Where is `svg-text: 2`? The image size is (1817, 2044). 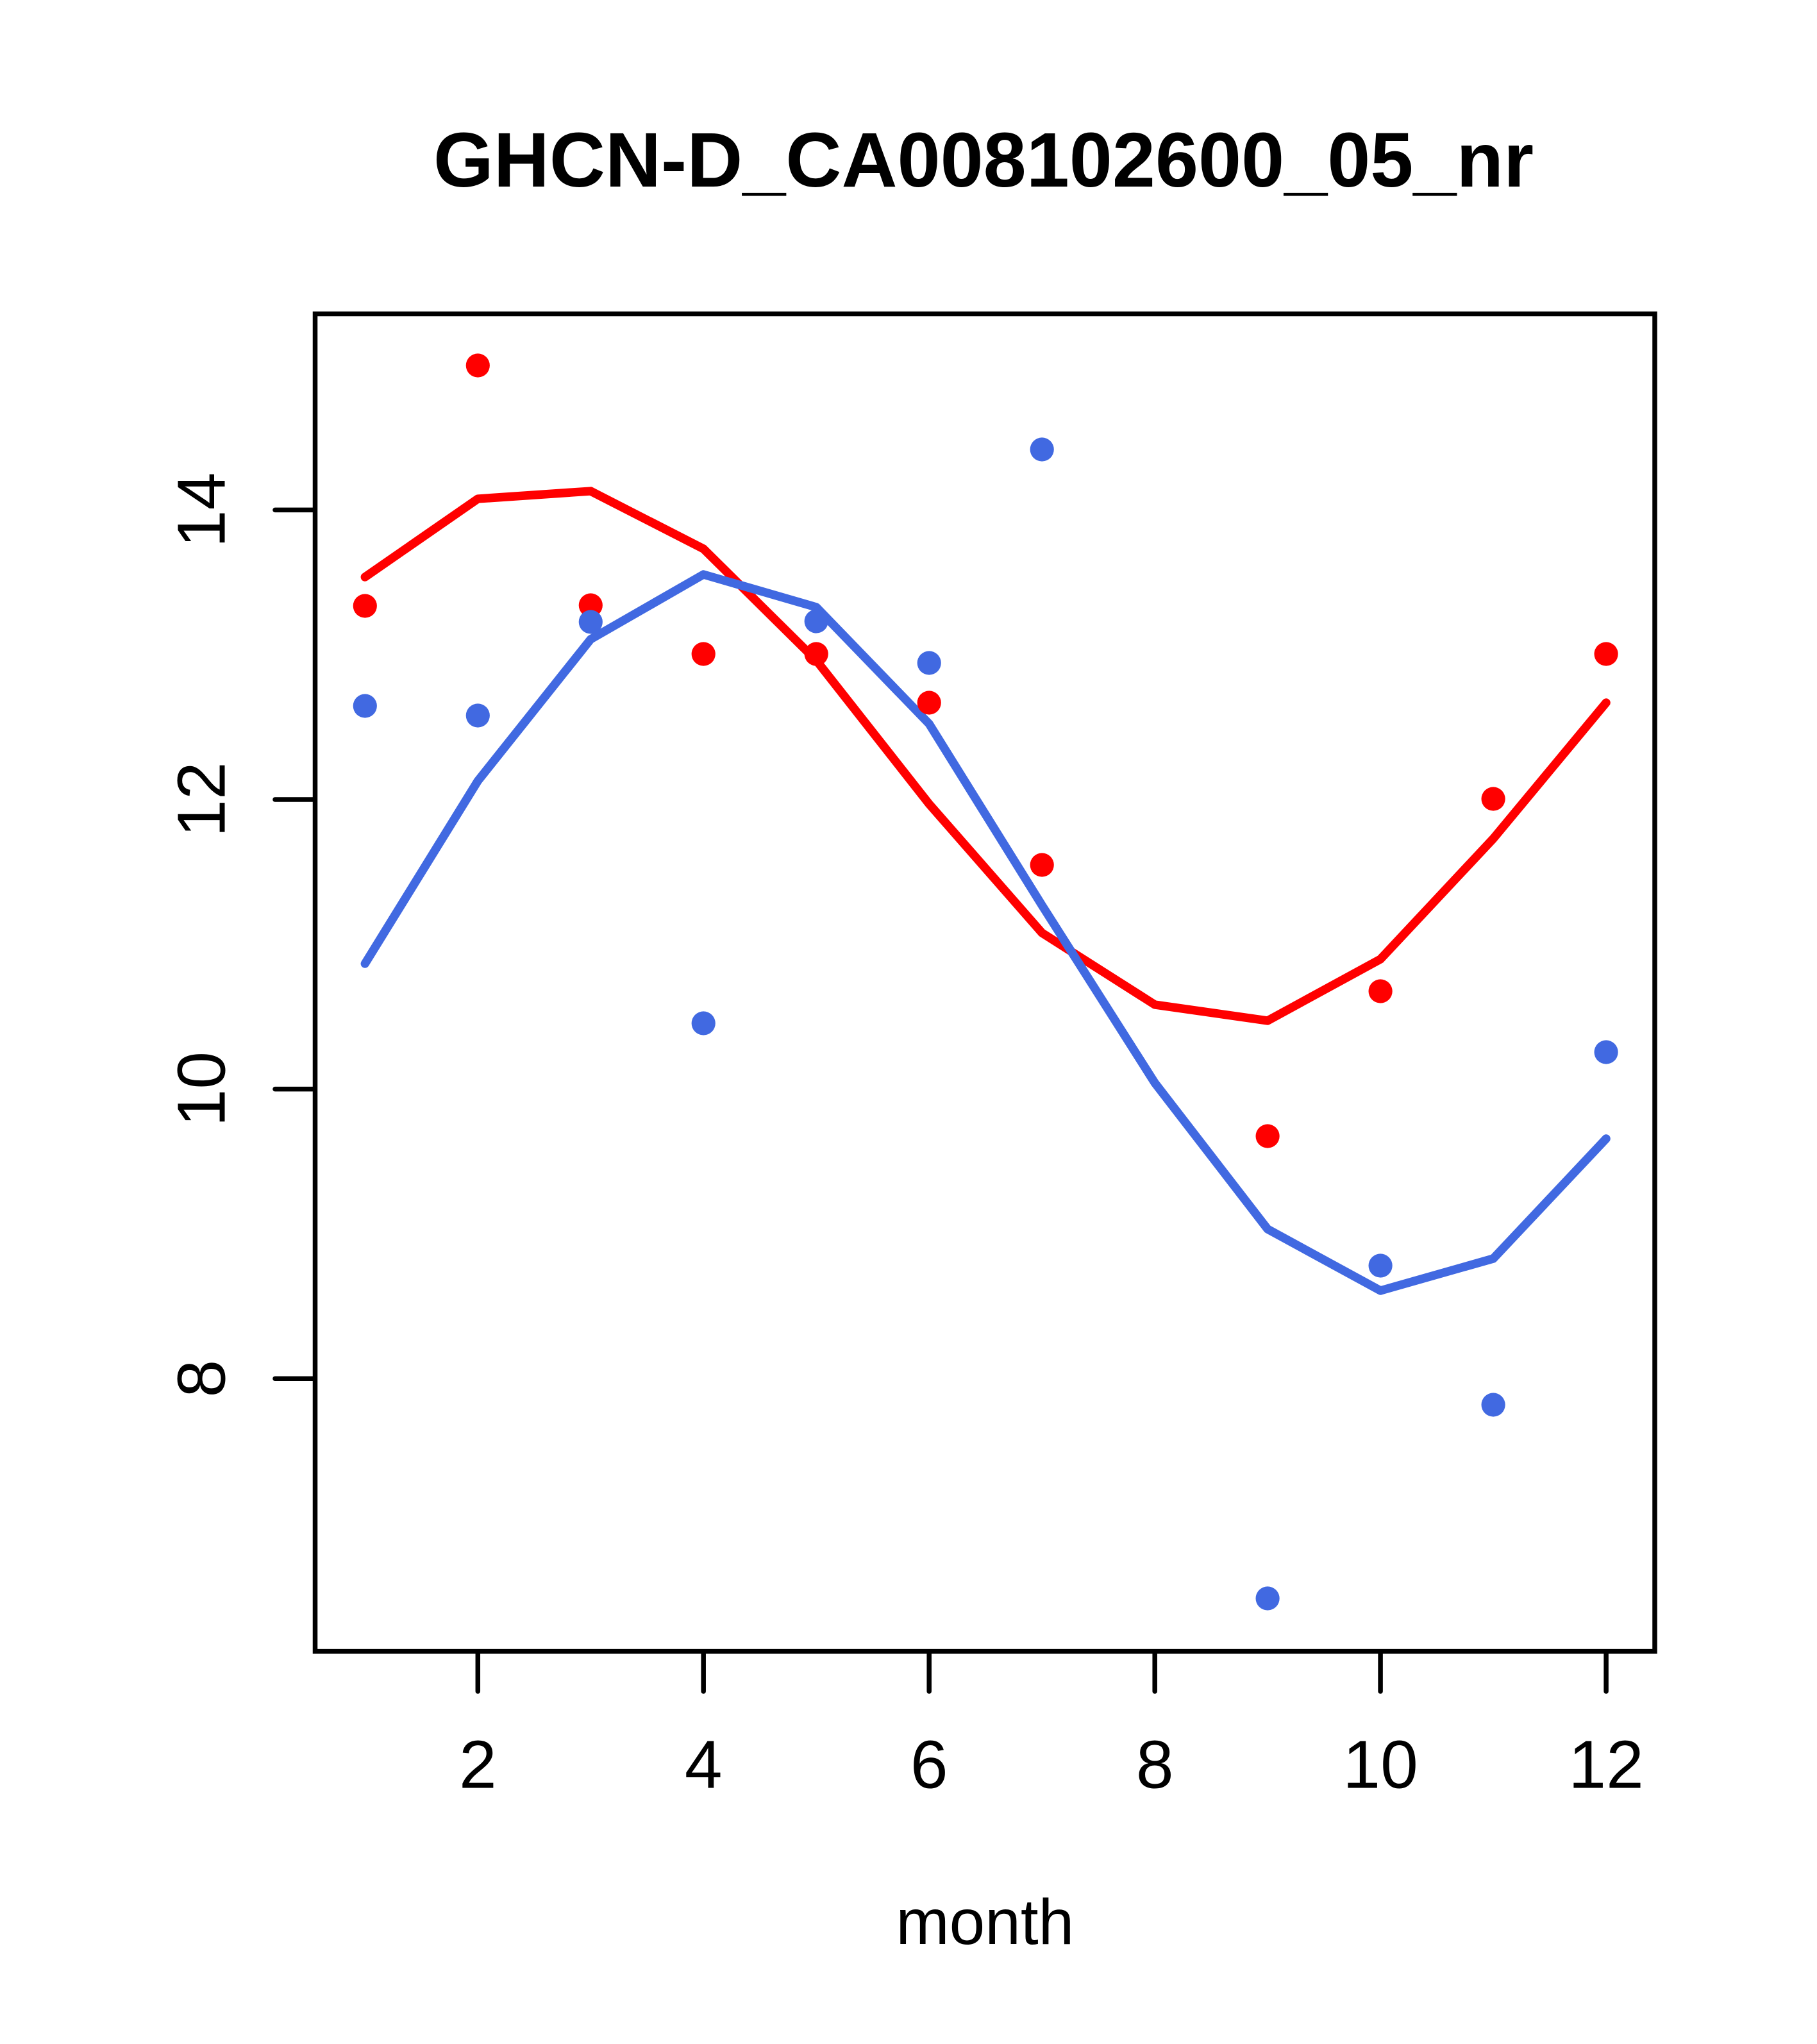 svg-text: 2 is located at coordinates (478, 1765).